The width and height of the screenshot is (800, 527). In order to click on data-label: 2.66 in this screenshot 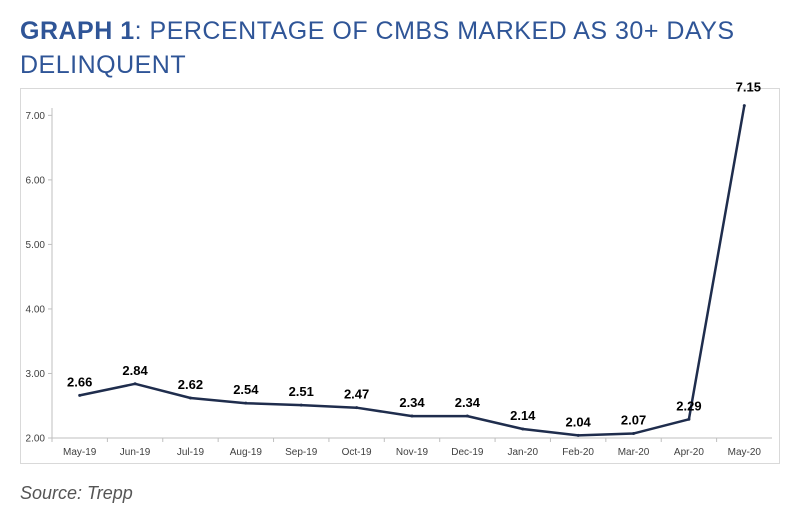, I will do `click(79, 381)`.